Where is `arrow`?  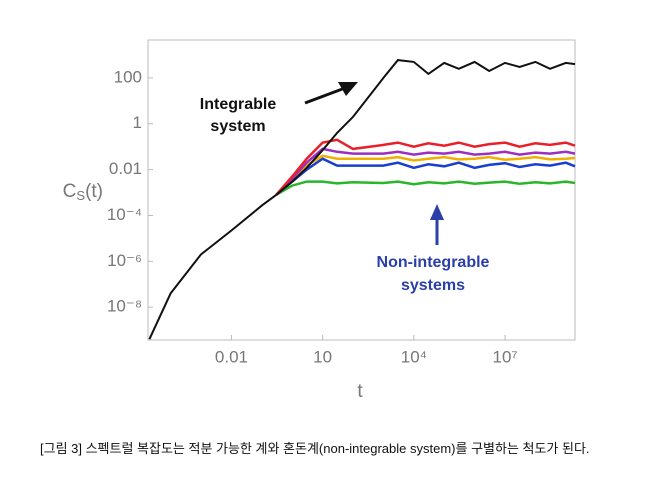 arrow is located at coordinates (325, 95).